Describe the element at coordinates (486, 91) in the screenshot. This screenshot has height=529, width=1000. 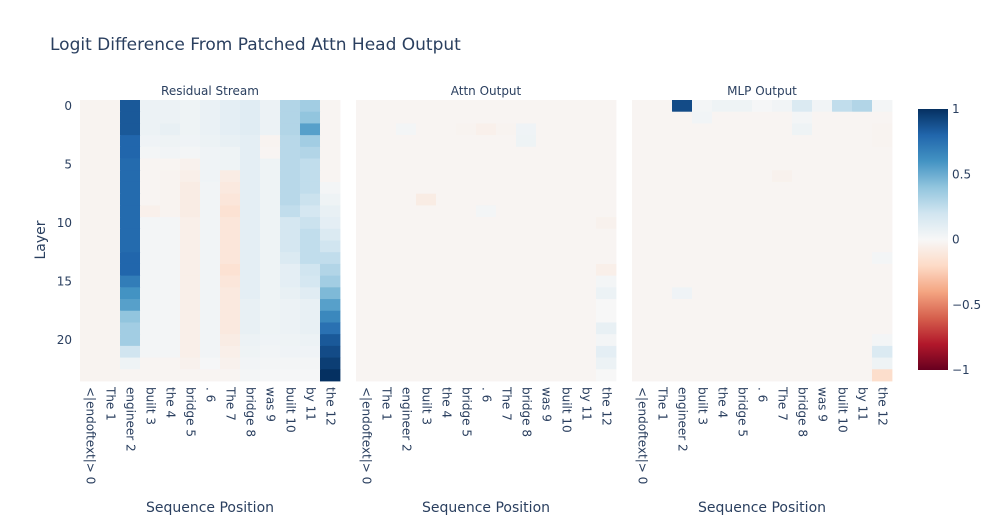
I see `facet-title: Attn Output` at that location.